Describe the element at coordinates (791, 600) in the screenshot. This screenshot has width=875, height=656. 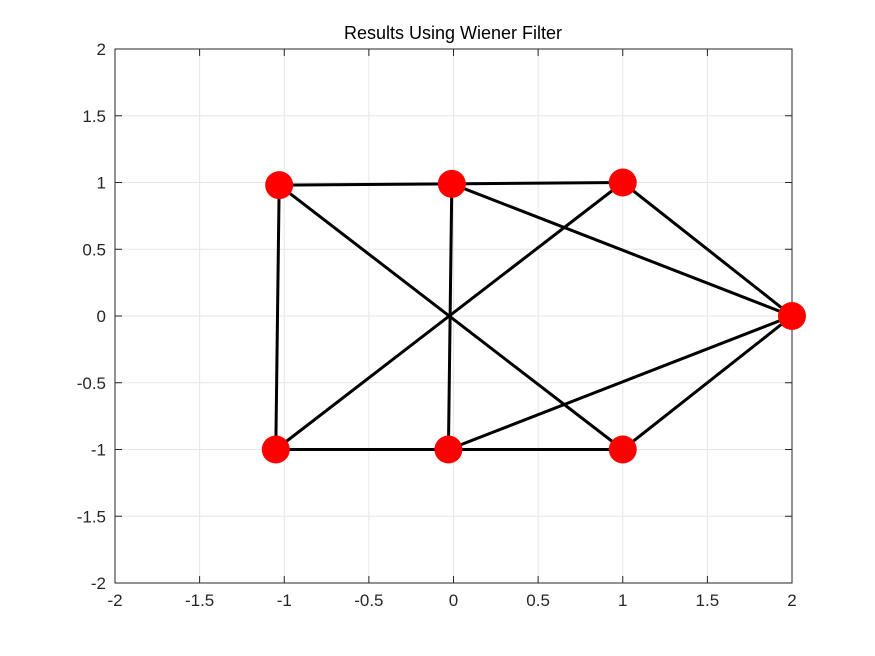
I see `x-tick-label-8: 2` at that location.